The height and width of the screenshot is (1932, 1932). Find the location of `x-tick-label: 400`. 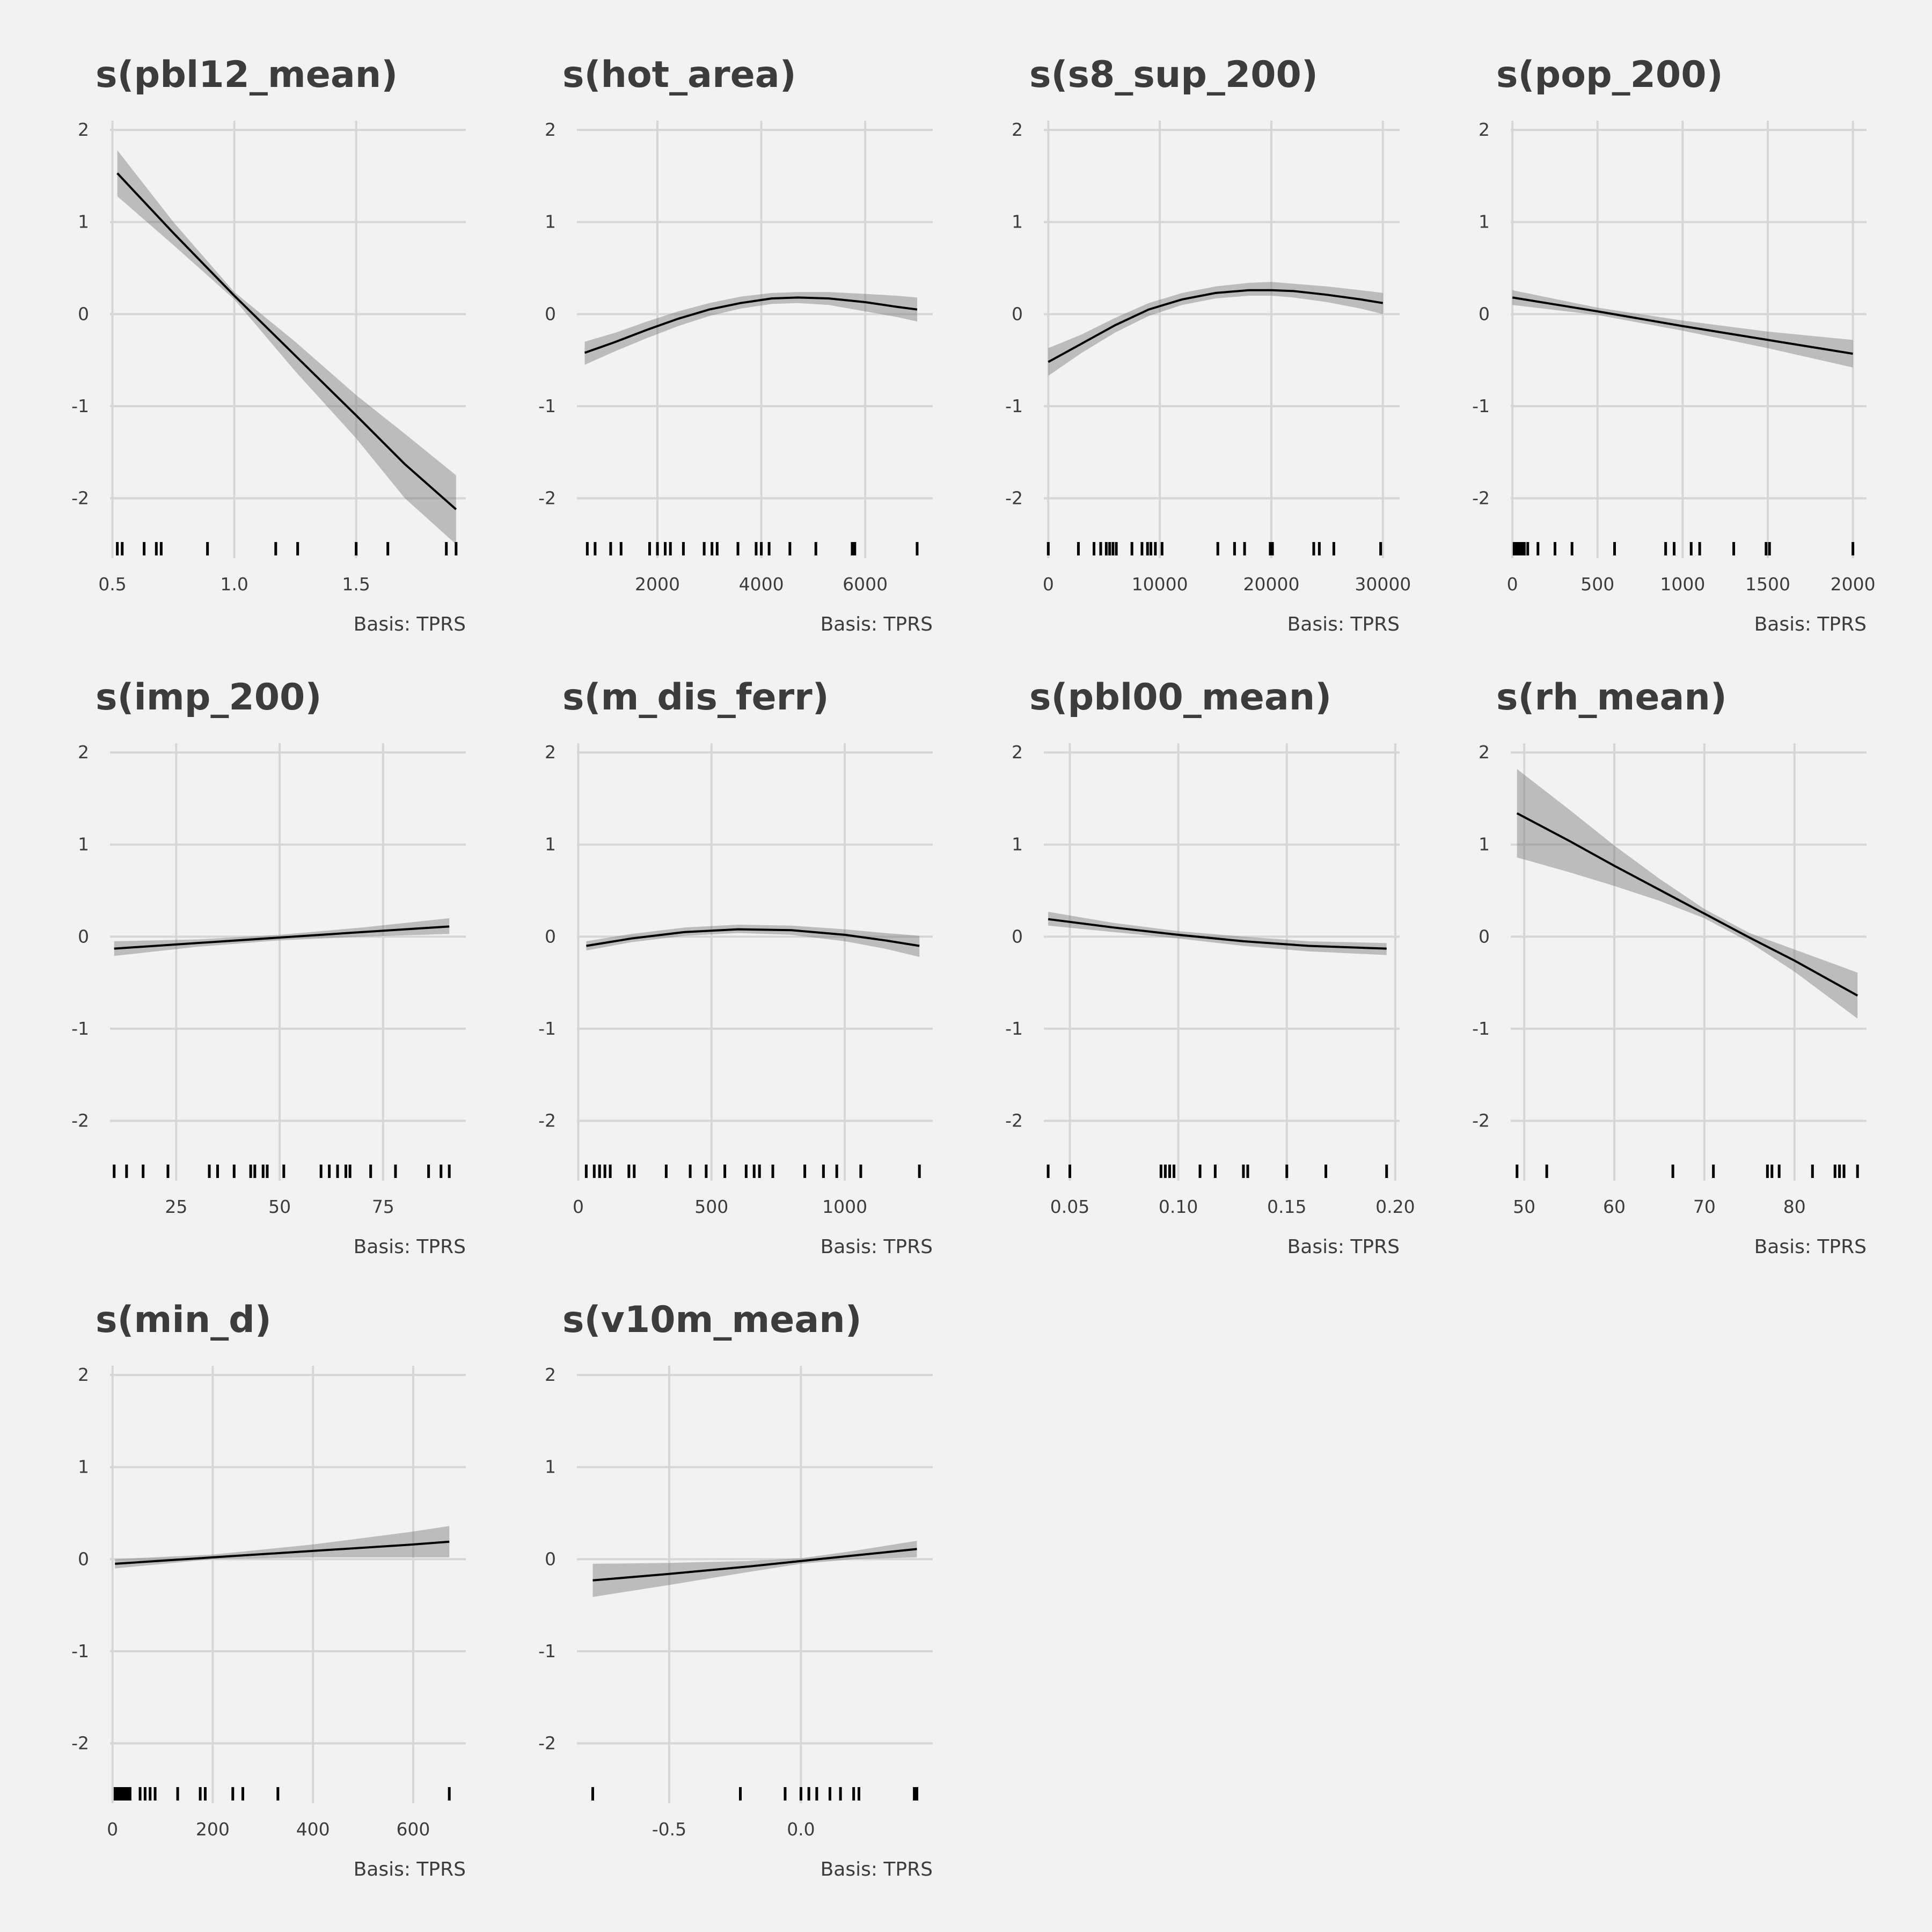

x-tick-label: 400 is located at coordinates (313, 1829).